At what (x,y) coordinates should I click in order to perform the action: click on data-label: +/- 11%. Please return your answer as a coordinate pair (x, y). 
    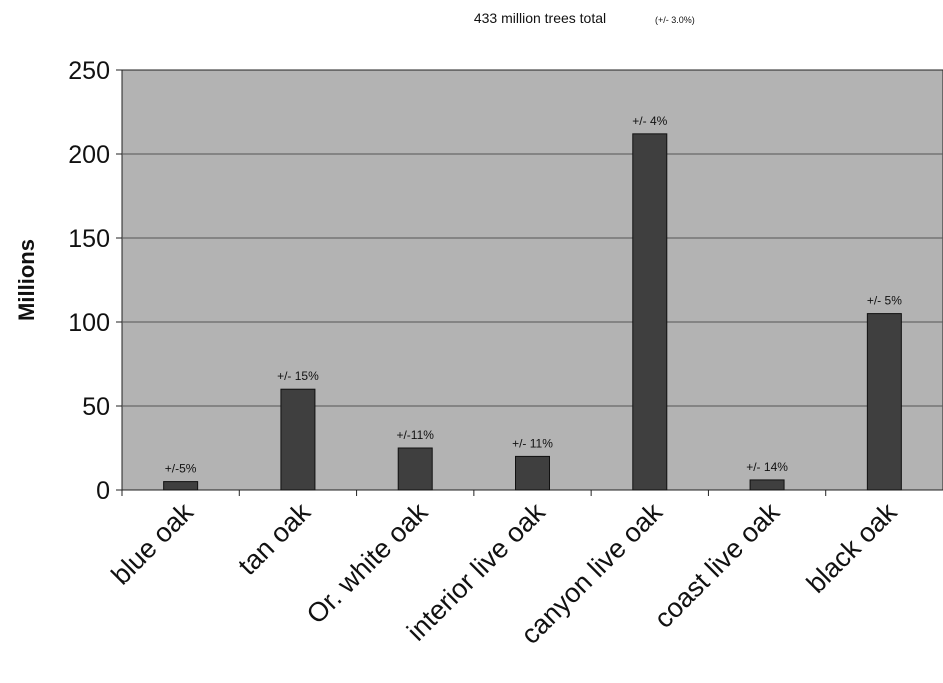
    Looking at the image, I should click on (532, 443).